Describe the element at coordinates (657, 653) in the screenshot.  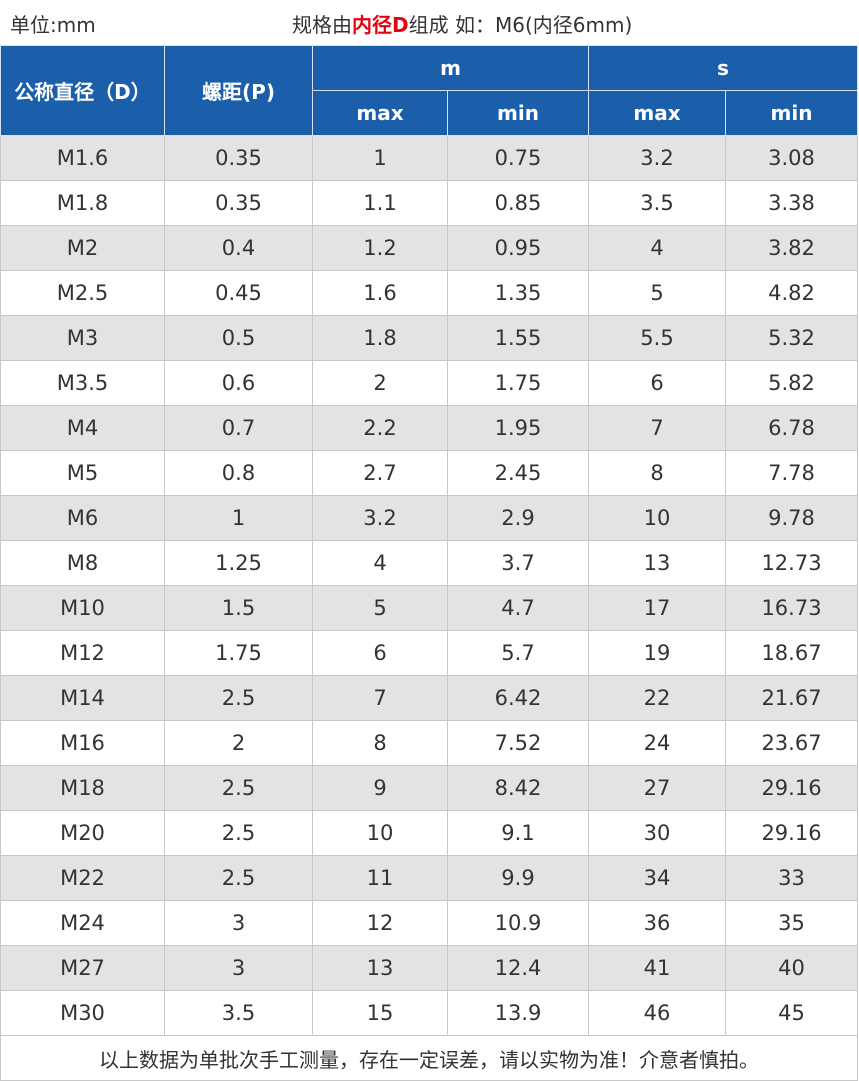
I see `cell-s-max: 19` at that location.